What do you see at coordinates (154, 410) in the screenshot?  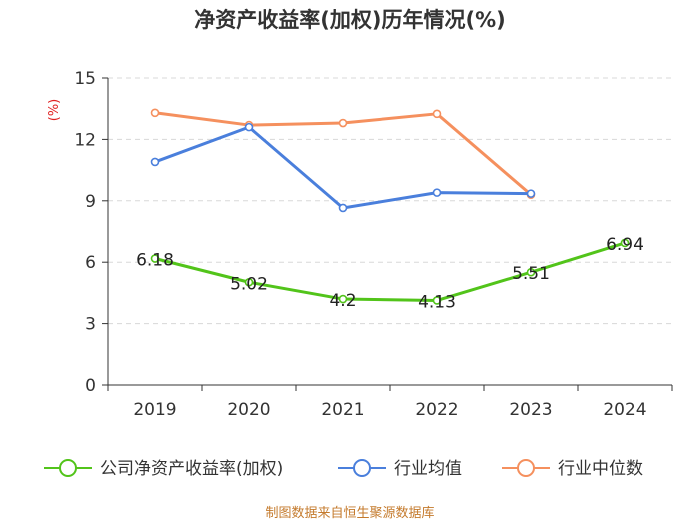 I see `x-tick-label: 2019` at bounding box center [154, 410].